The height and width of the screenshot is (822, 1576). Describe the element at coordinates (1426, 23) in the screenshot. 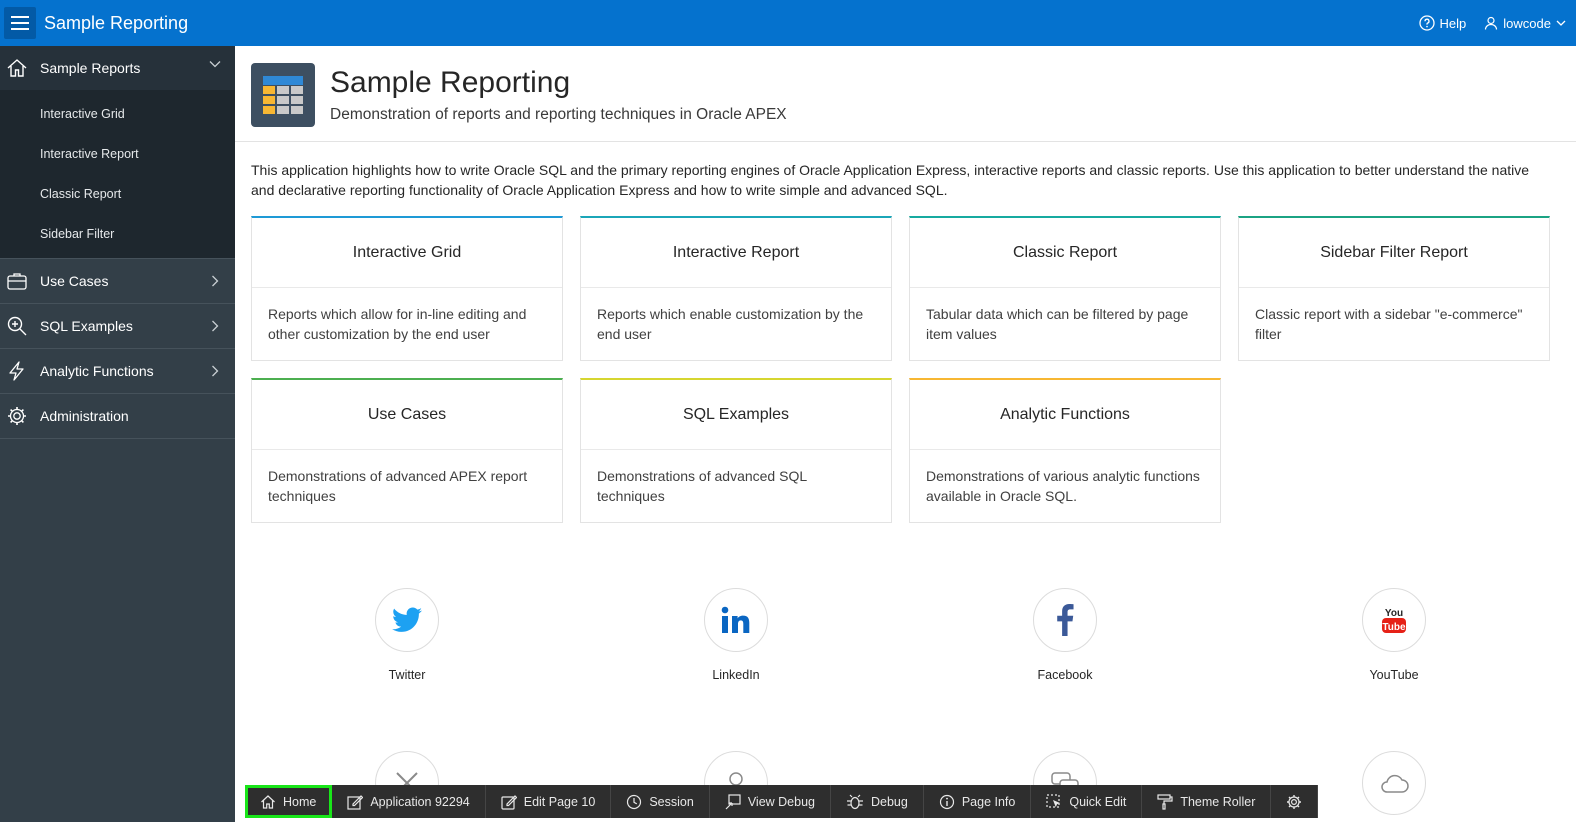

I see `help-icon` at that location.